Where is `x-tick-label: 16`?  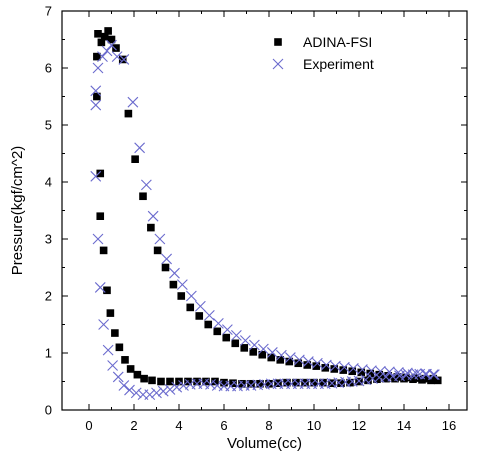
x-tick-label: 16 is located at coordinates (449, 425).